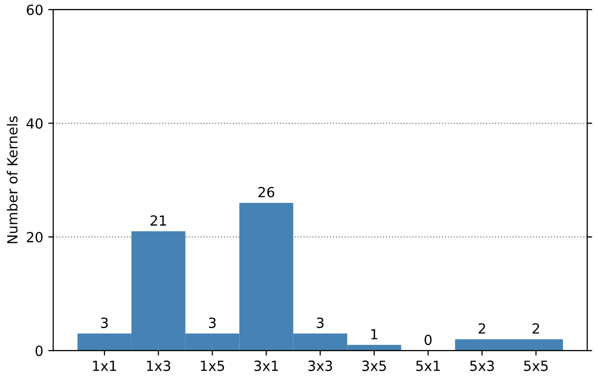  I want to click on x-tick-label: 1x5, so click(212, 366).